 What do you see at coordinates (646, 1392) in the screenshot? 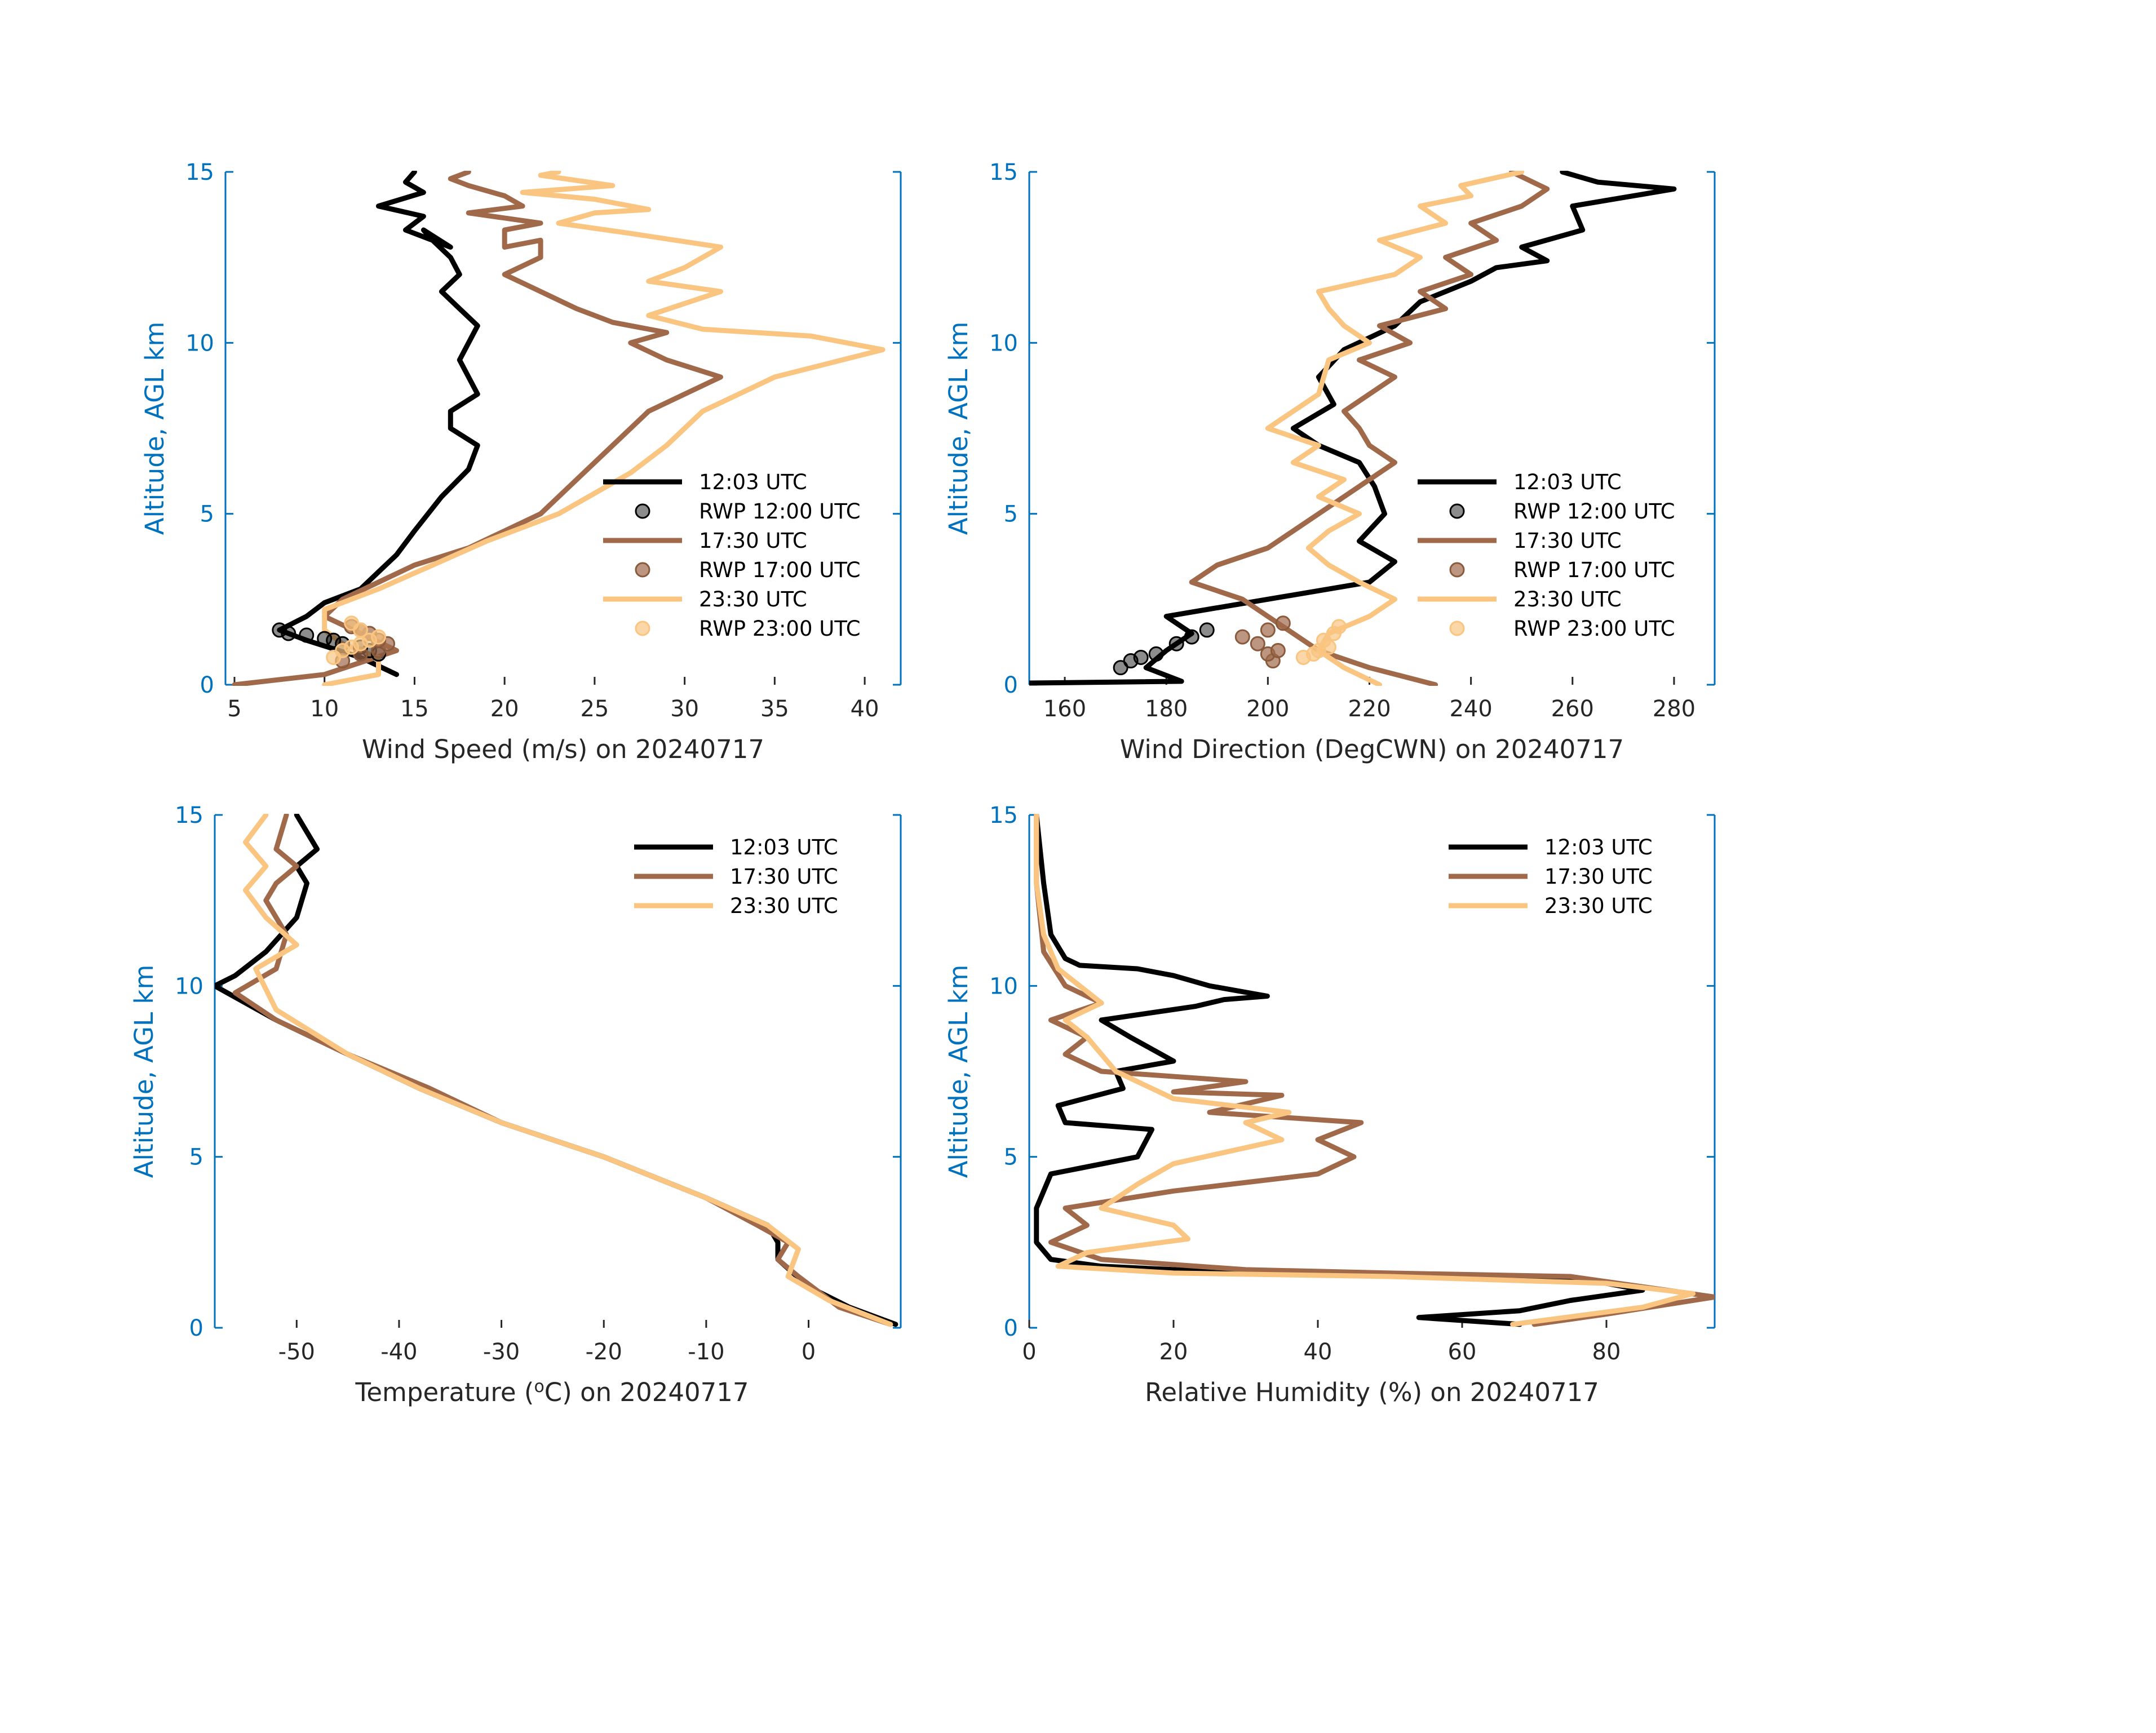
I see `temperature-xlabel-suffix: C) on 20240717` at bounding box center [646, 1392].